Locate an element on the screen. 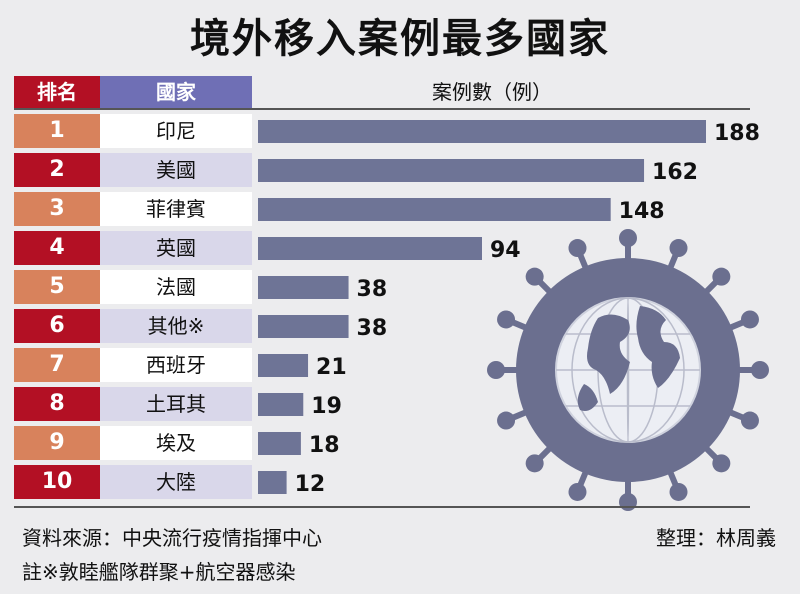  footer-divider is located at coordinates (382, 507).